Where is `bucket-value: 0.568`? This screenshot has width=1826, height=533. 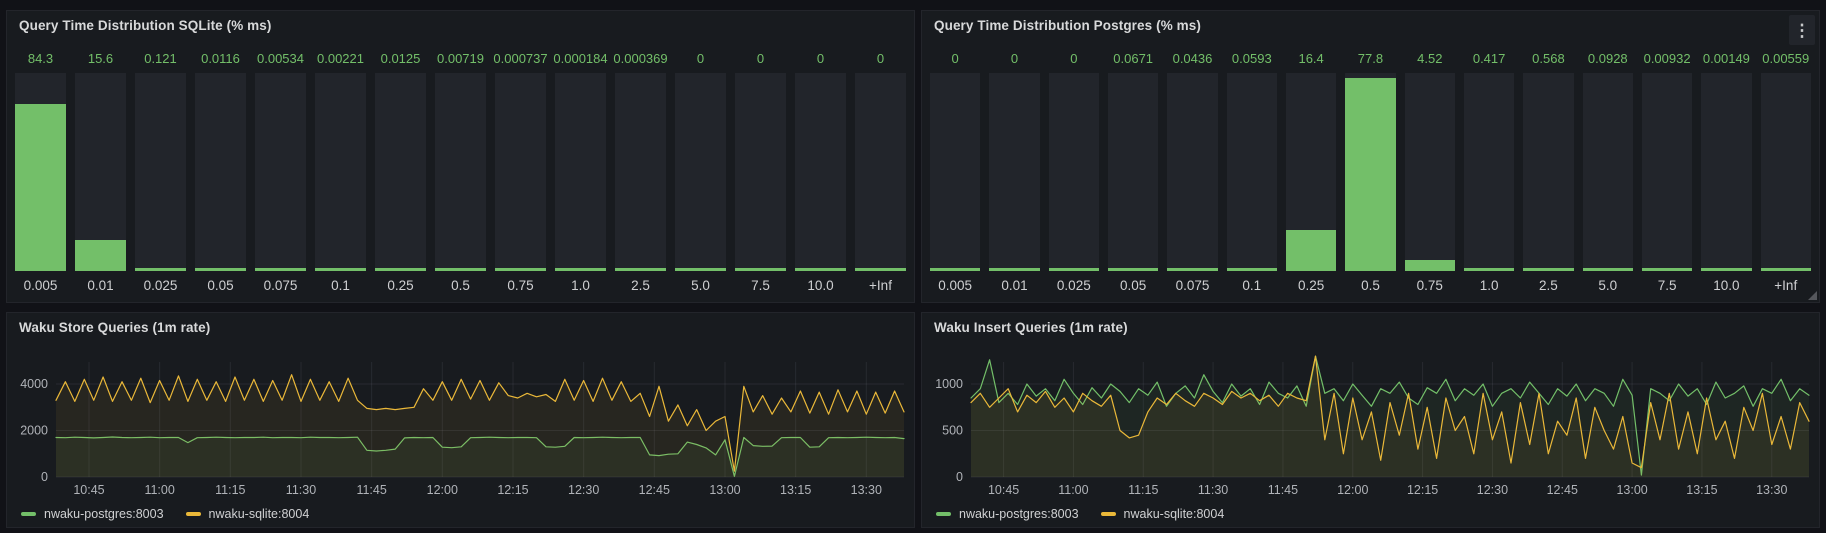 bucket-value: 0.568 is located at coordinates (1548, 58).